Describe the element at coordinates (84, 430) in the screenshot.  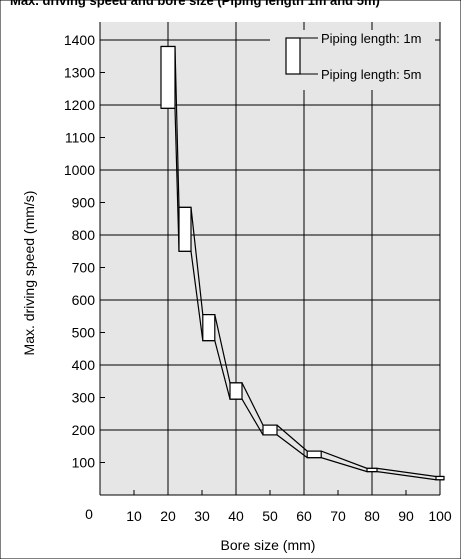
I see `y-tick-label: 200` at that location.